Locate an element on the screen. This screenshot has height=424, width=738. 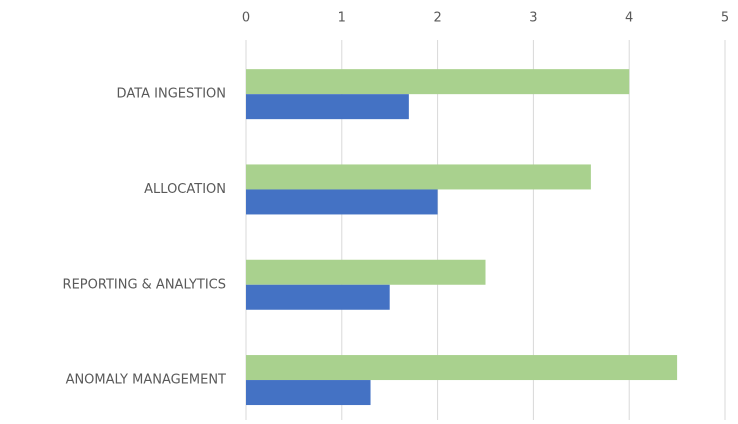
y-tick-label: ANOMALY MANAGEMENT is located at coordinates (146, 380).